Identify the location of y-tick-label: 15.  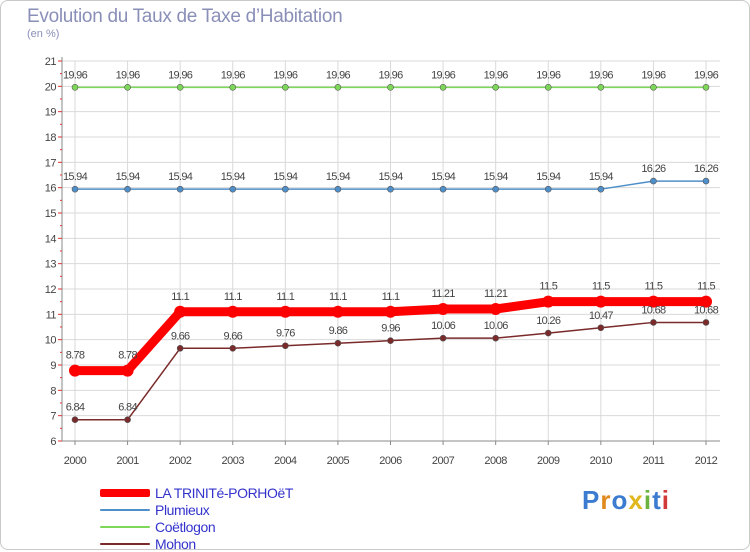
(51, 214).